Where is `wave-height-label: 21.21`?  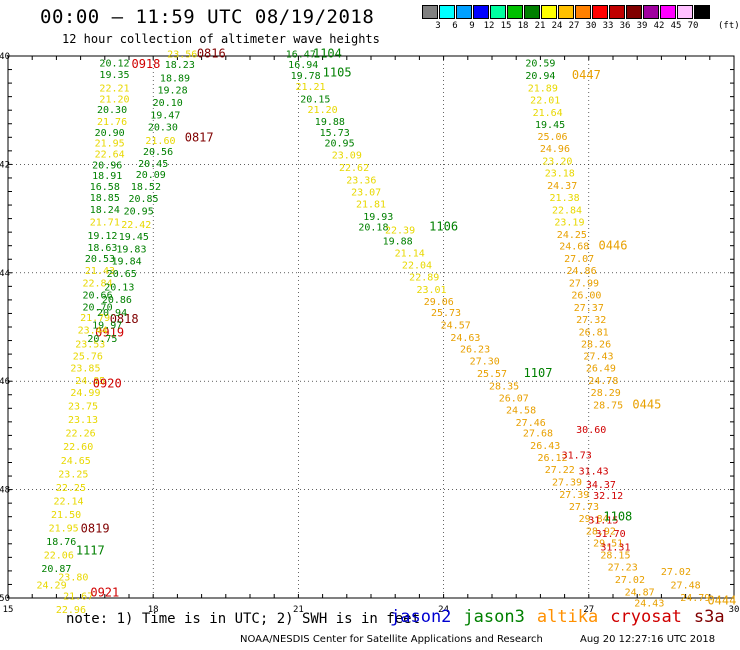 wave-height-label: 21.21 is located at coordinates (310, 87).